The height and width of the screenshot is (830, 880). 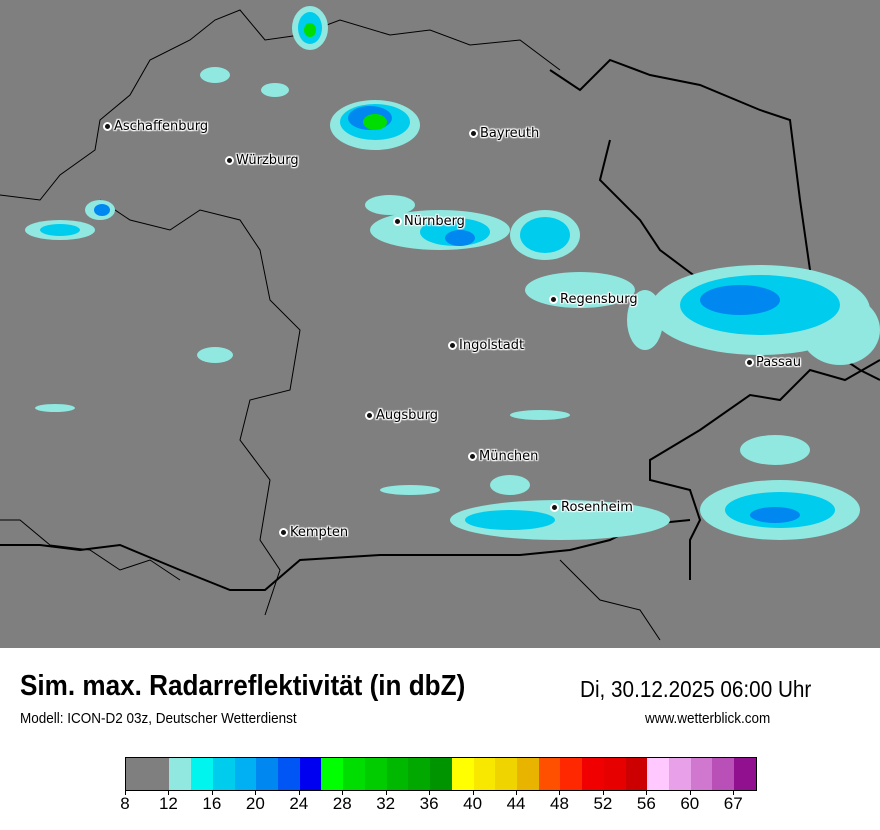 I want to click on color-legend, so click(x=441, y=774).